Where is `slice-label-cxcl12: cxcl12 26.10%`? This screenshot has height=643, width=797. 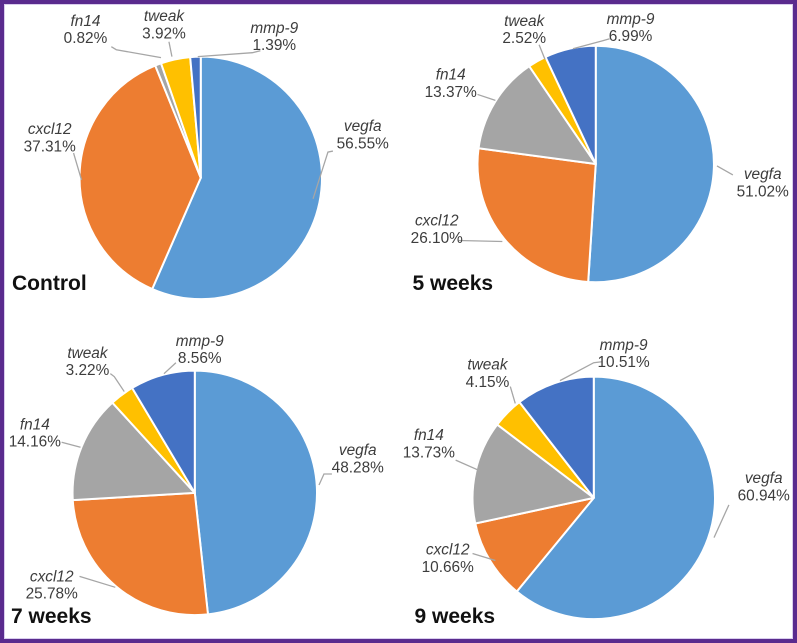 slice-label-cxcl12: cxcl12 26.10% is located at coordinates (436, 230).